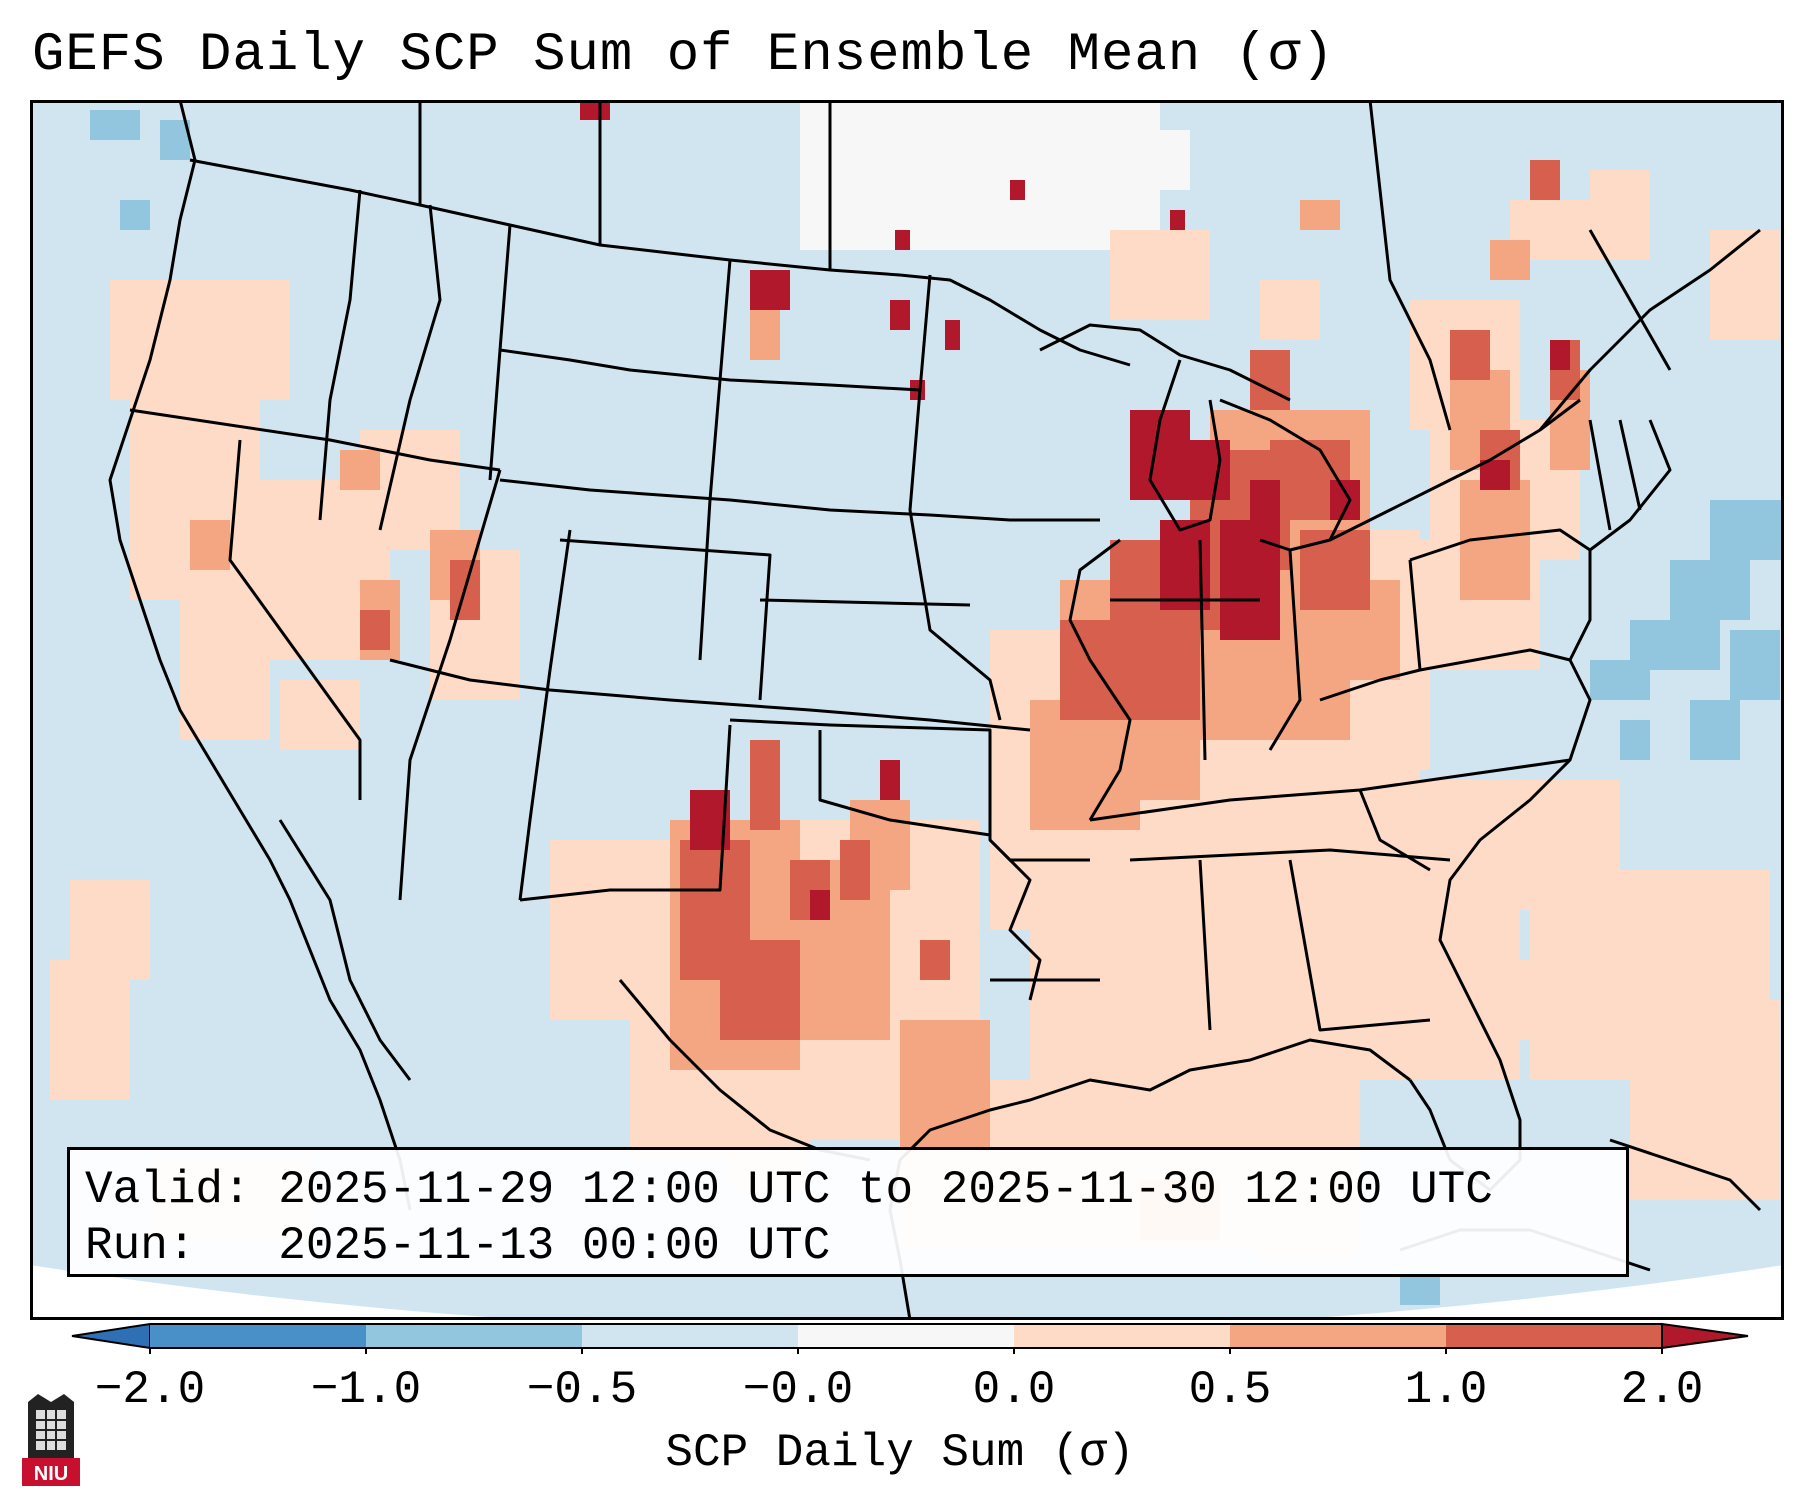 The width and height of the screenshot is (1803, 1506). I want to click on colorbar-tick-label: 0.0, so click(1014, 1390).